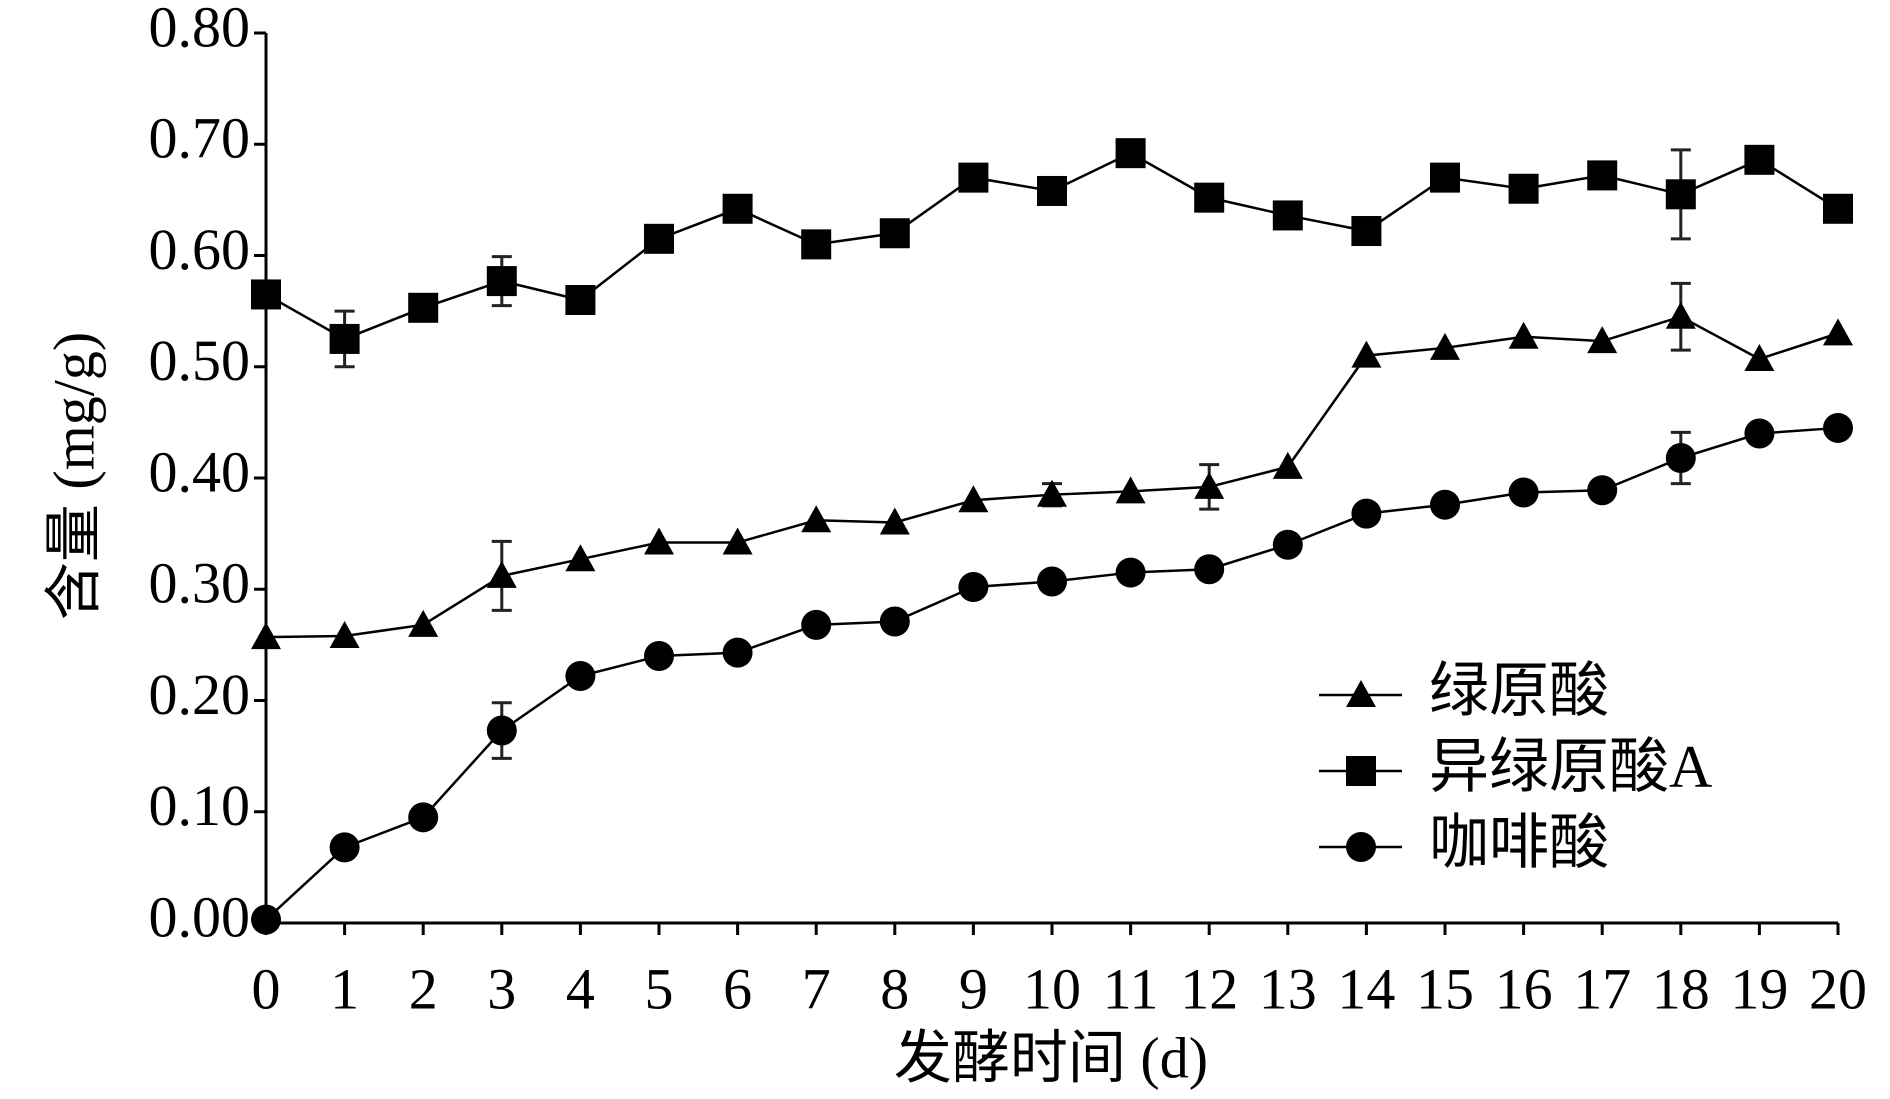  I want to click on x-tick-label: 9, so click(973, 988).